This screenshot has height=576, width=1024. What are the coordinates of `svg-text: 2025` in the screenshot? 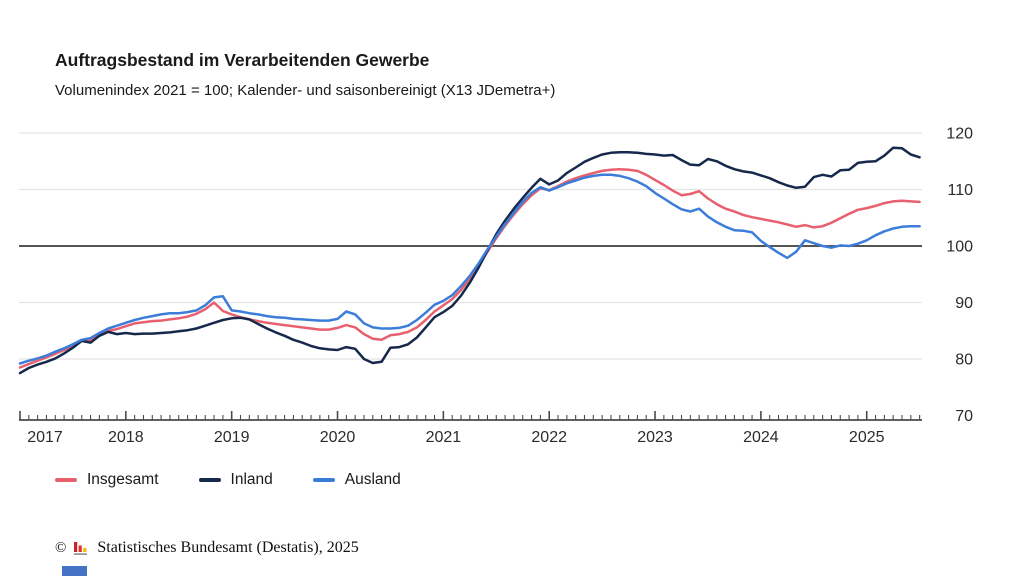 It's located at (867, 437).